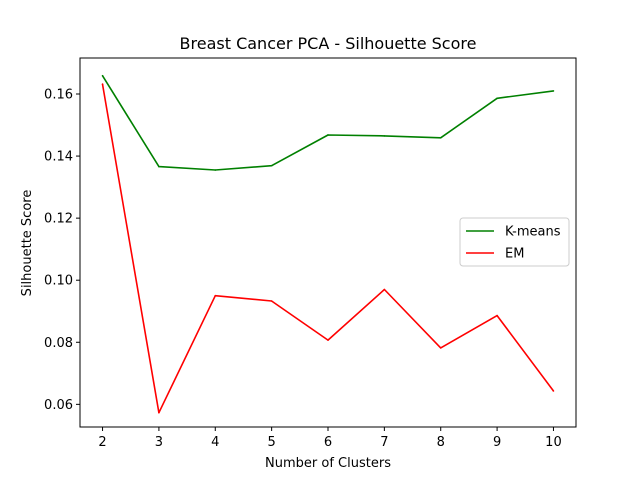  What do you see at coordinates (441, 442) in the screenshot?
I see `x-tick-label: 8` at bounding box center [441, 442].